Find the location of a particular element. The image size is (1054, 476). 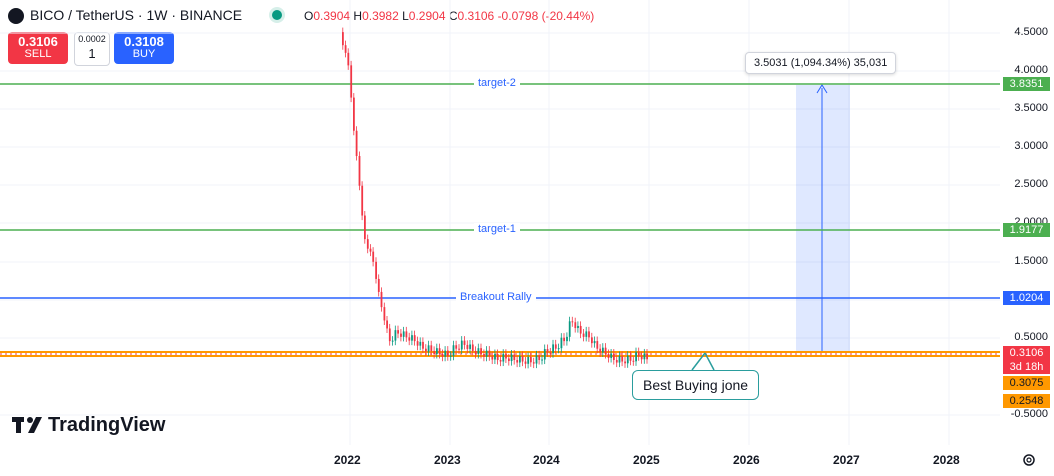

time-axis-tick: 2024 is located at coordinates (546, 460).